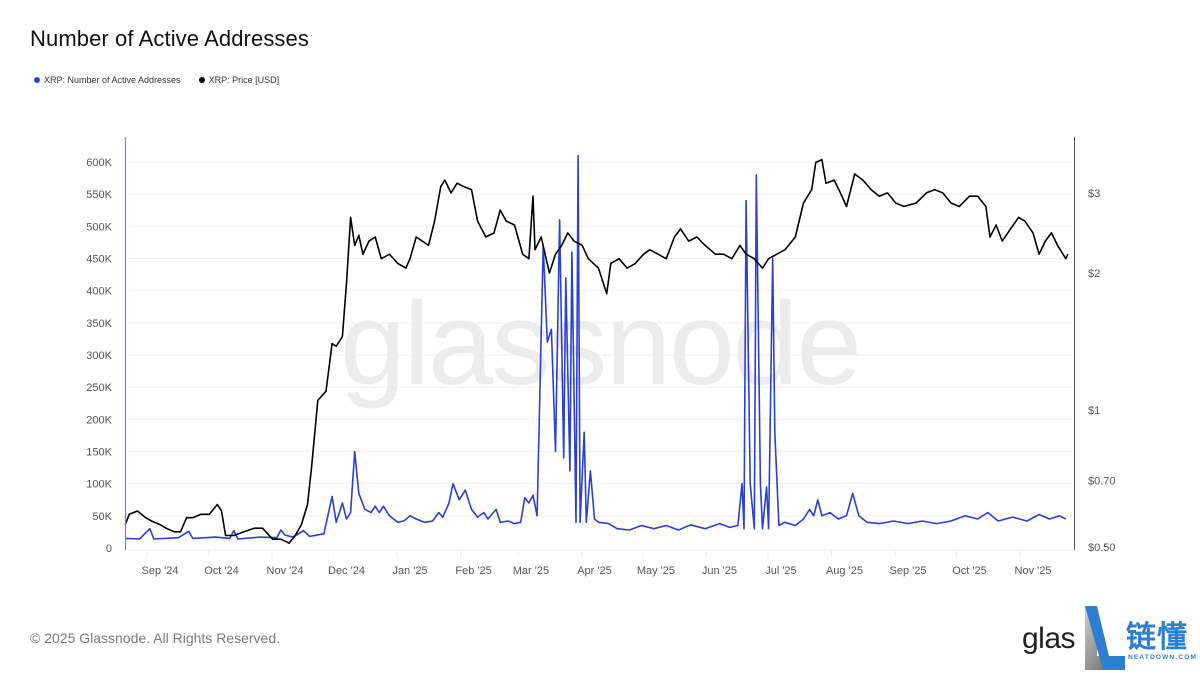  What do you see at coordinates (99, 163) in the screenshot?
I see `y-left-tick-label: 600K` at bounding box center [99, 163].